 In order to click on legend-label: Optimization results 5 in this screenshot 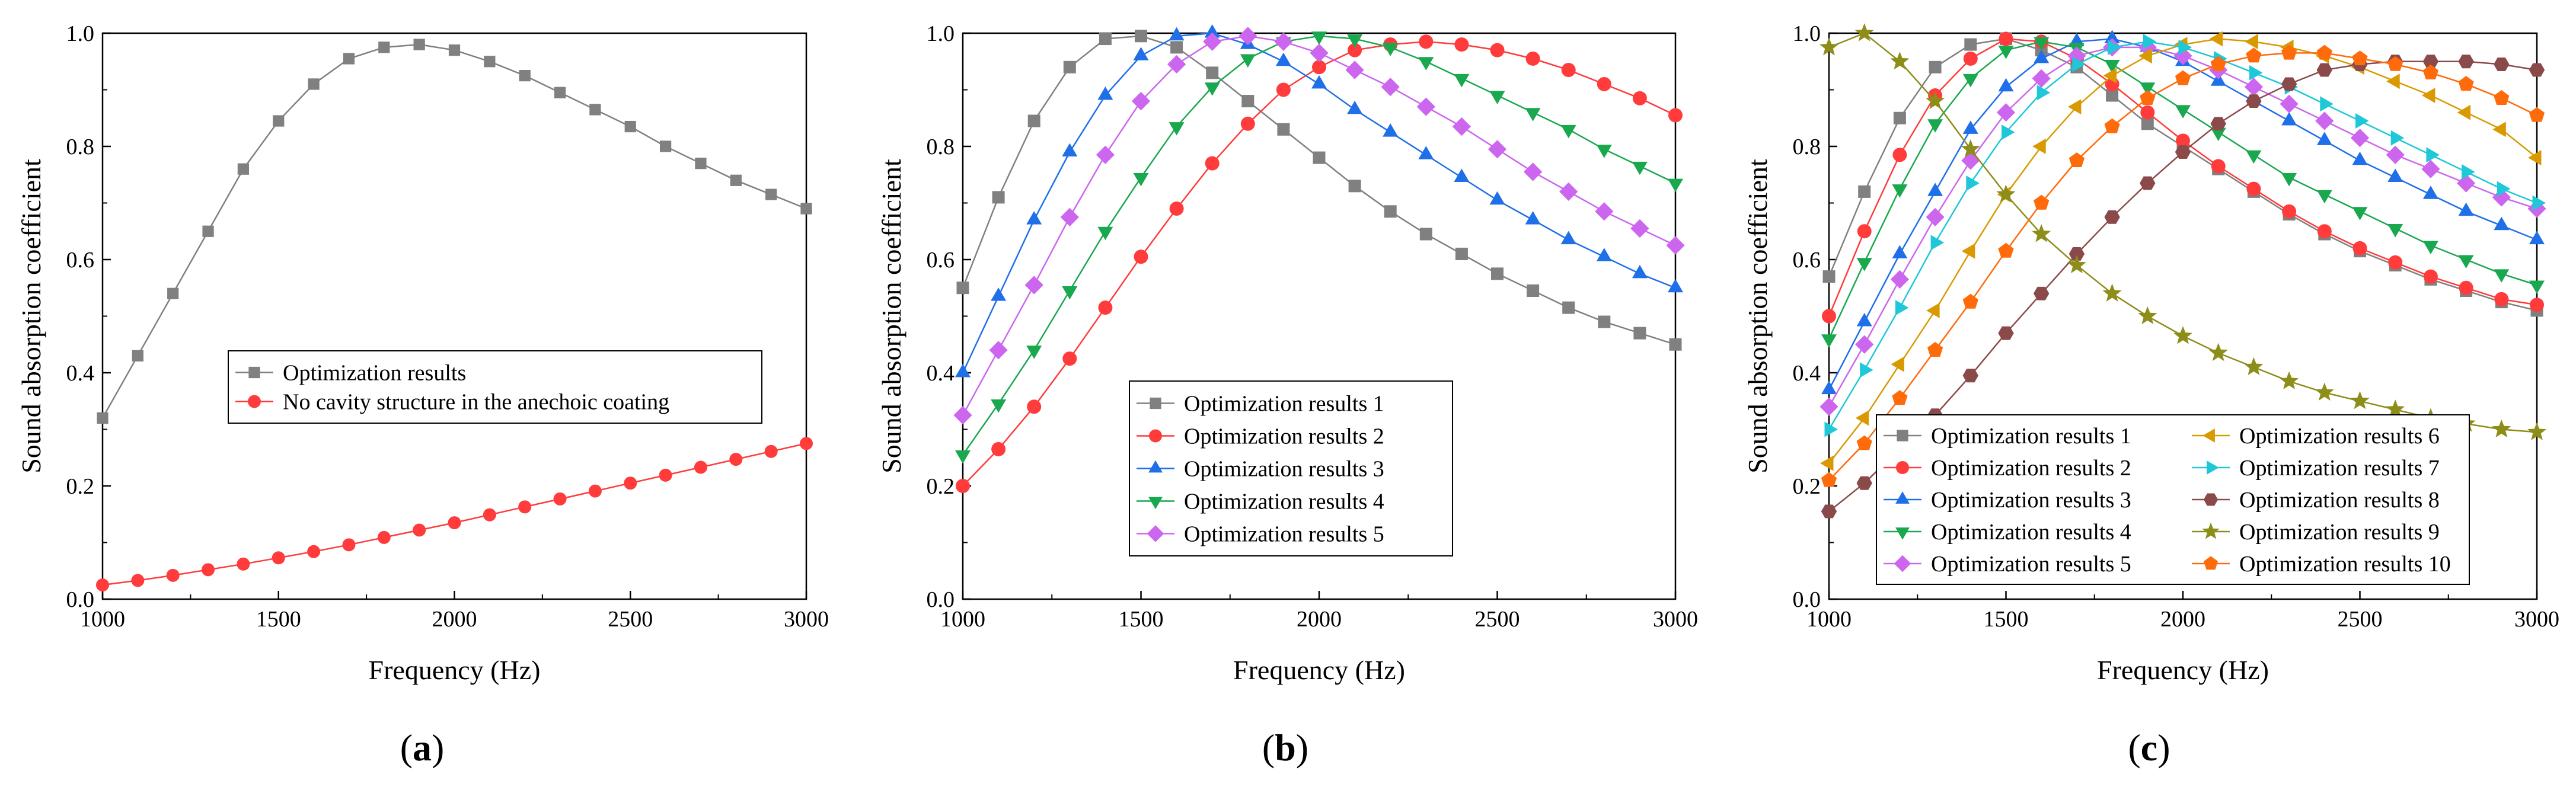, I will do `click(2031, 564)`.